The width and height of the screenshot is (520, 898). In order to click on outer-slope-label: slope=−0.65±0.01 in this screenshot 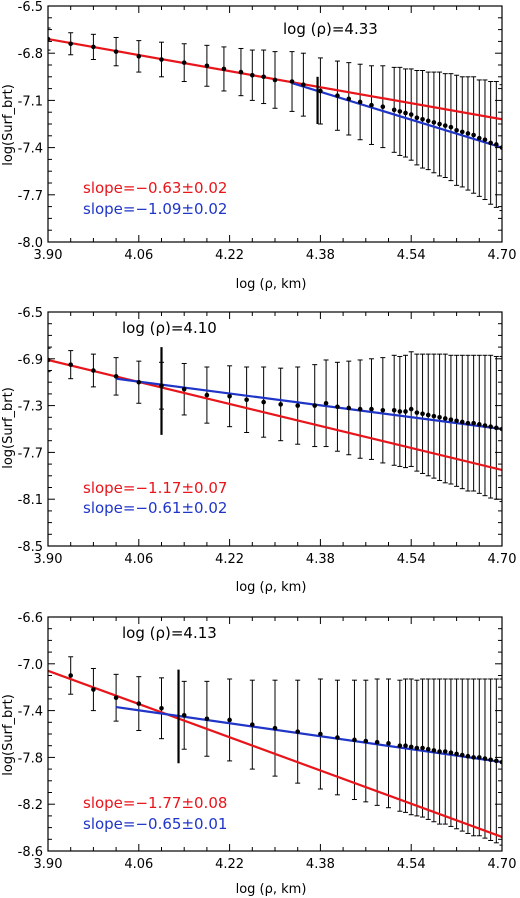, I will do `click(155, 824)`.